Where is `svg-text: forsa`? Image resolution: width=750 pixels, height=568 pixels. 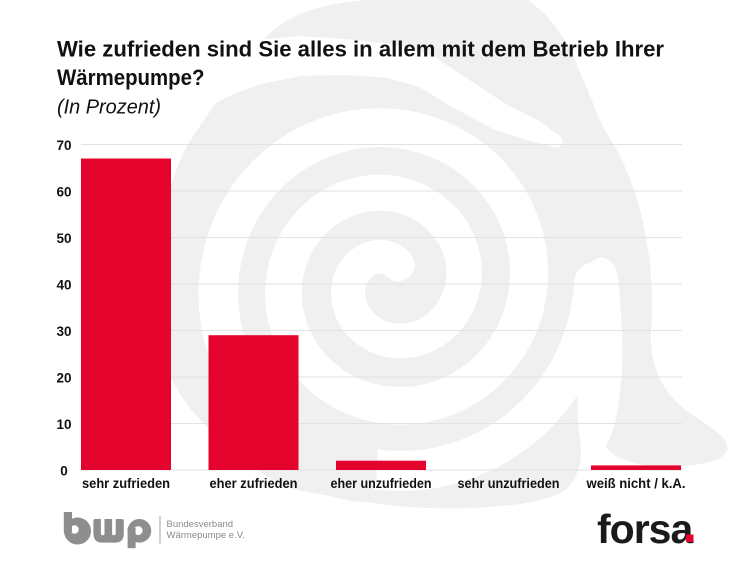 svg-text: forsa is located at coordinates (645, 529).